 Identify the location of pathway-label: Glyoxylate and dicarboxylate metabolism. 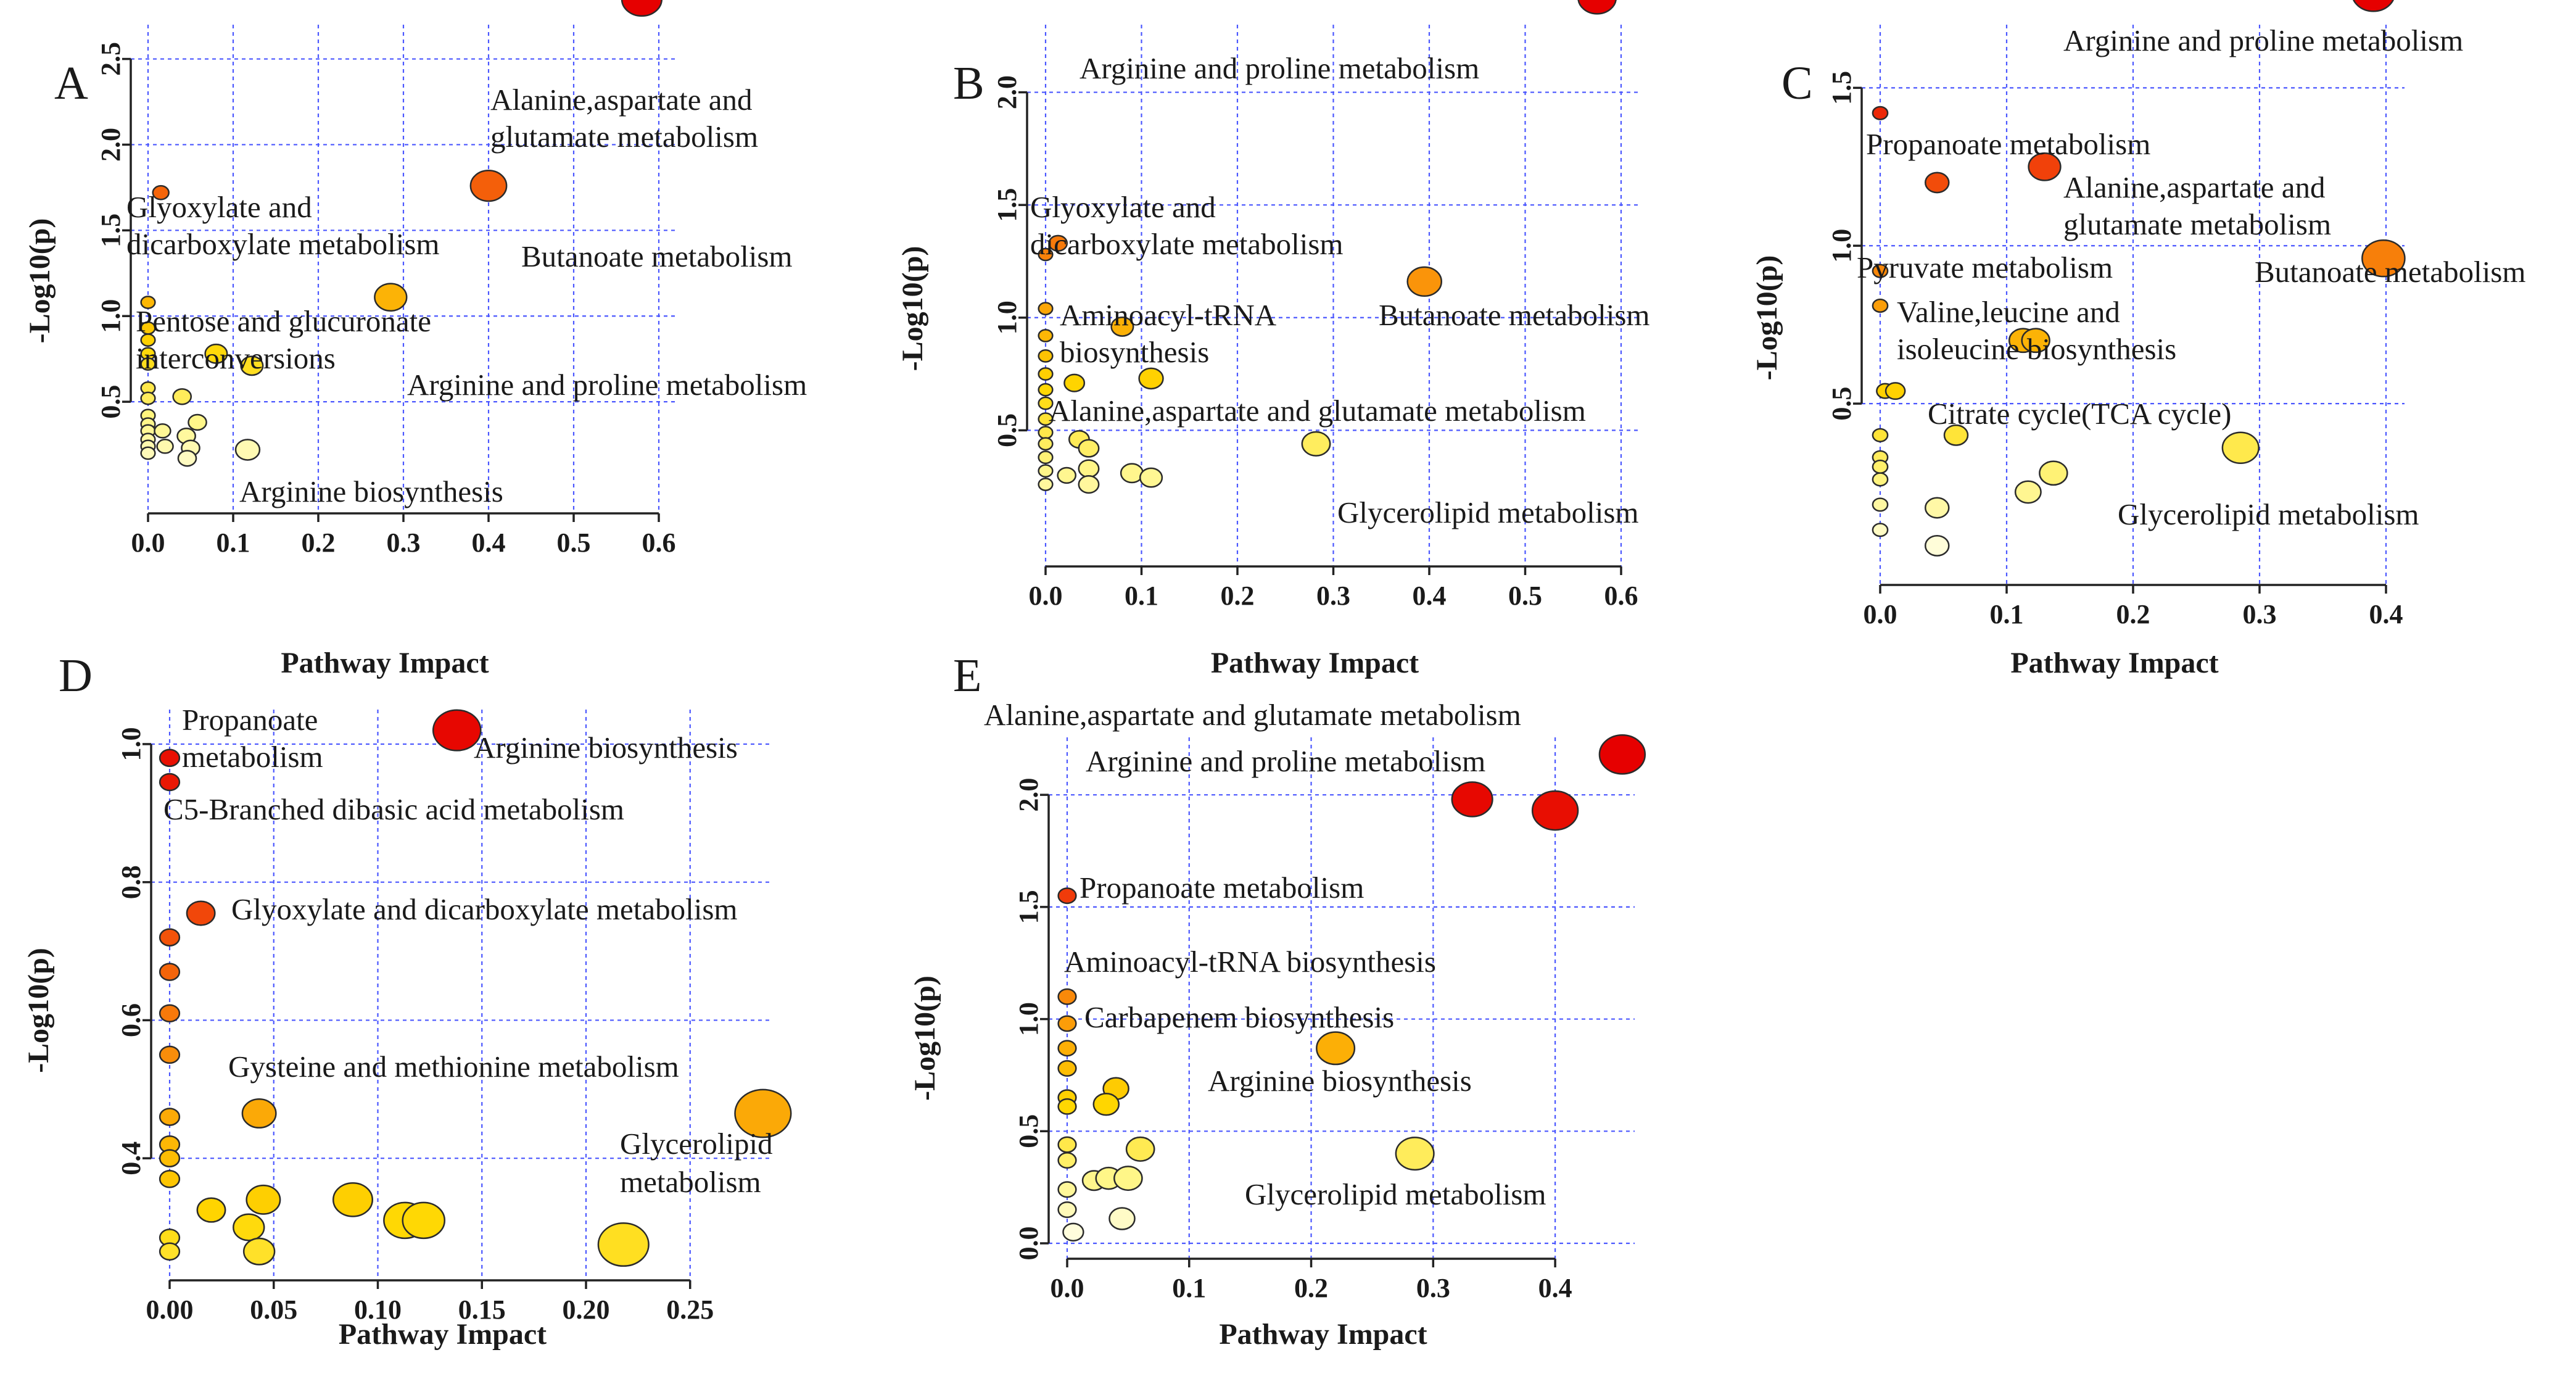
(484, 909).